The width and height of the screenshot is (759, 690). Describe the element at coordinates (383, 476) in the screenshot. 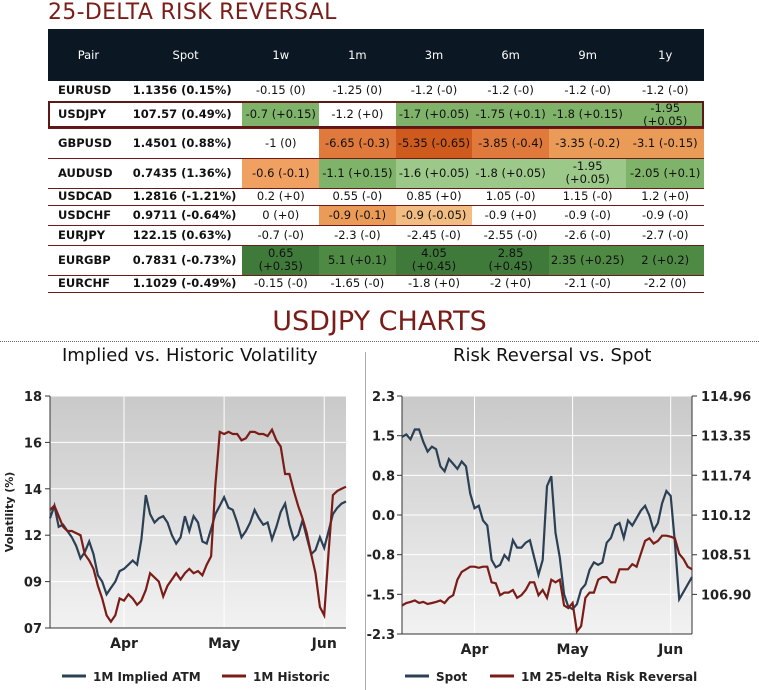

I see `y-tick-label-left: 0.8` at that location.